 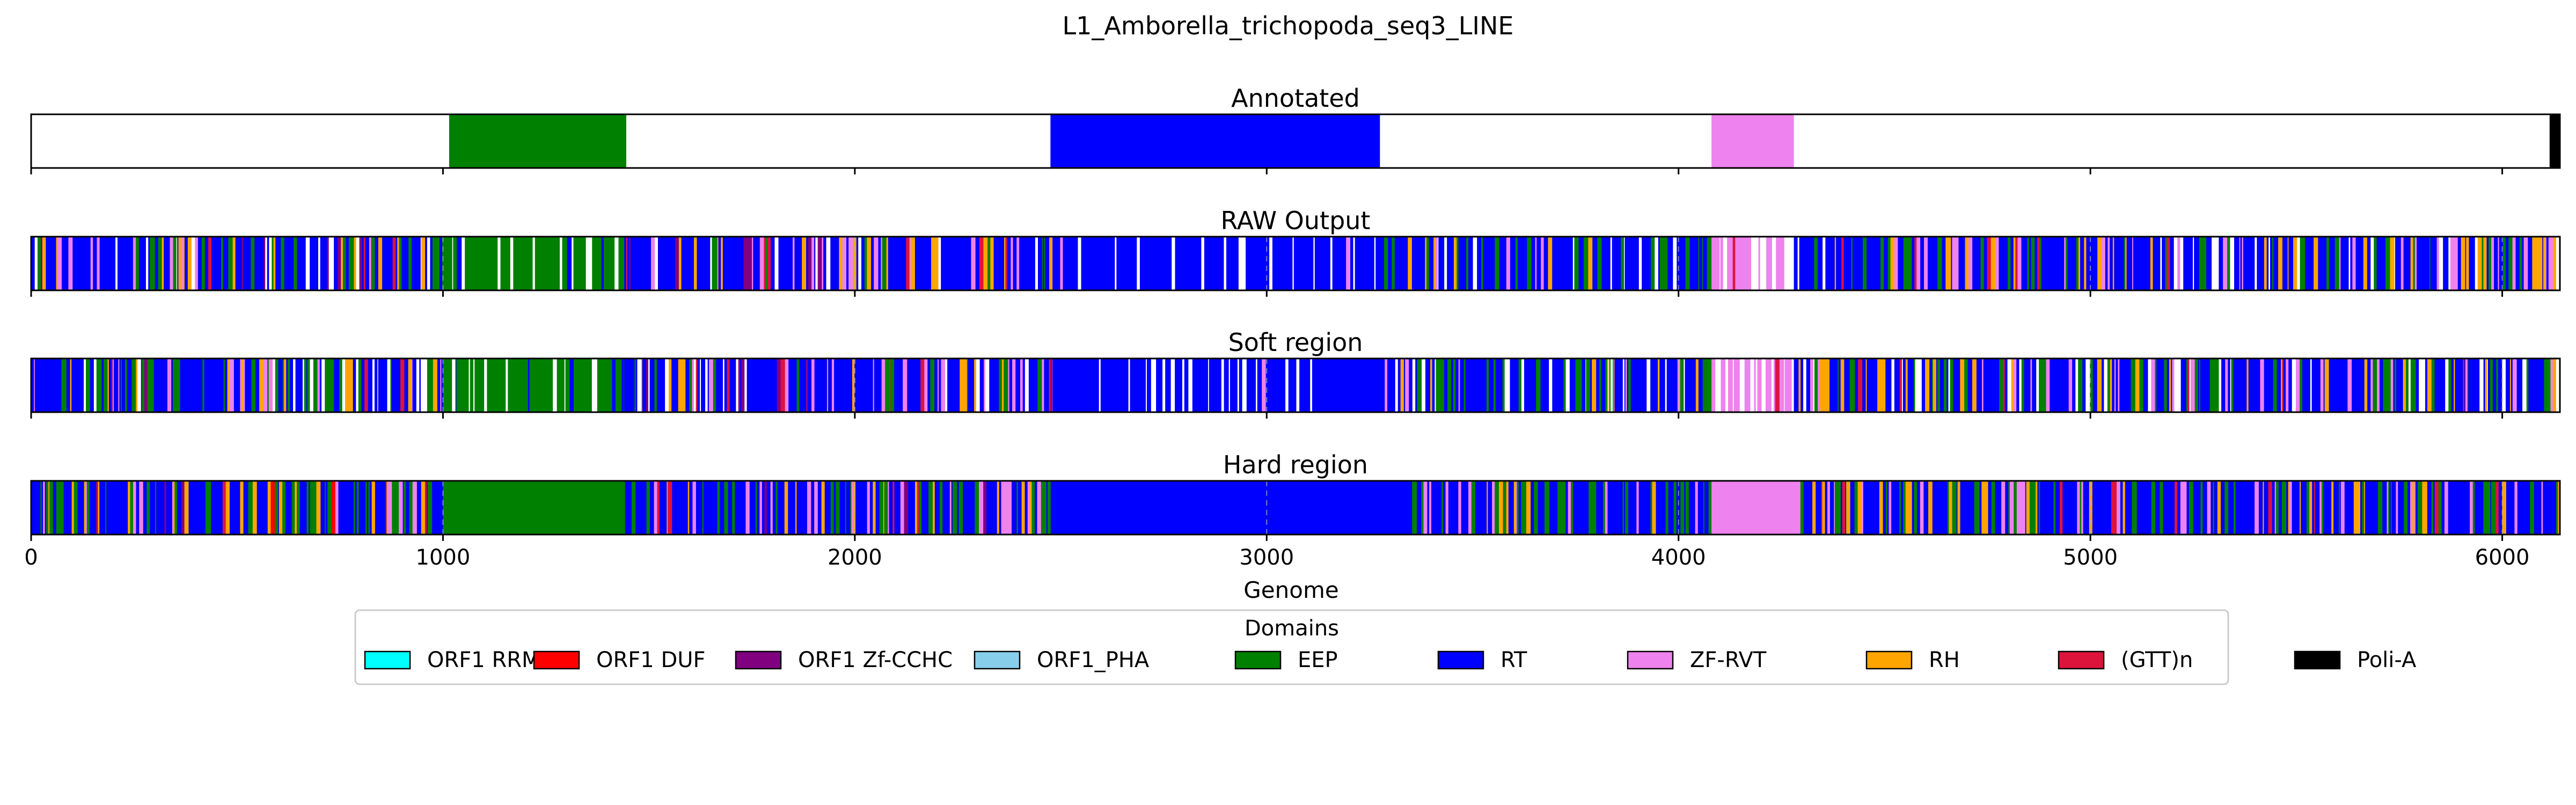 I want to click on legend-swatch, so click(x=1650, y=660).